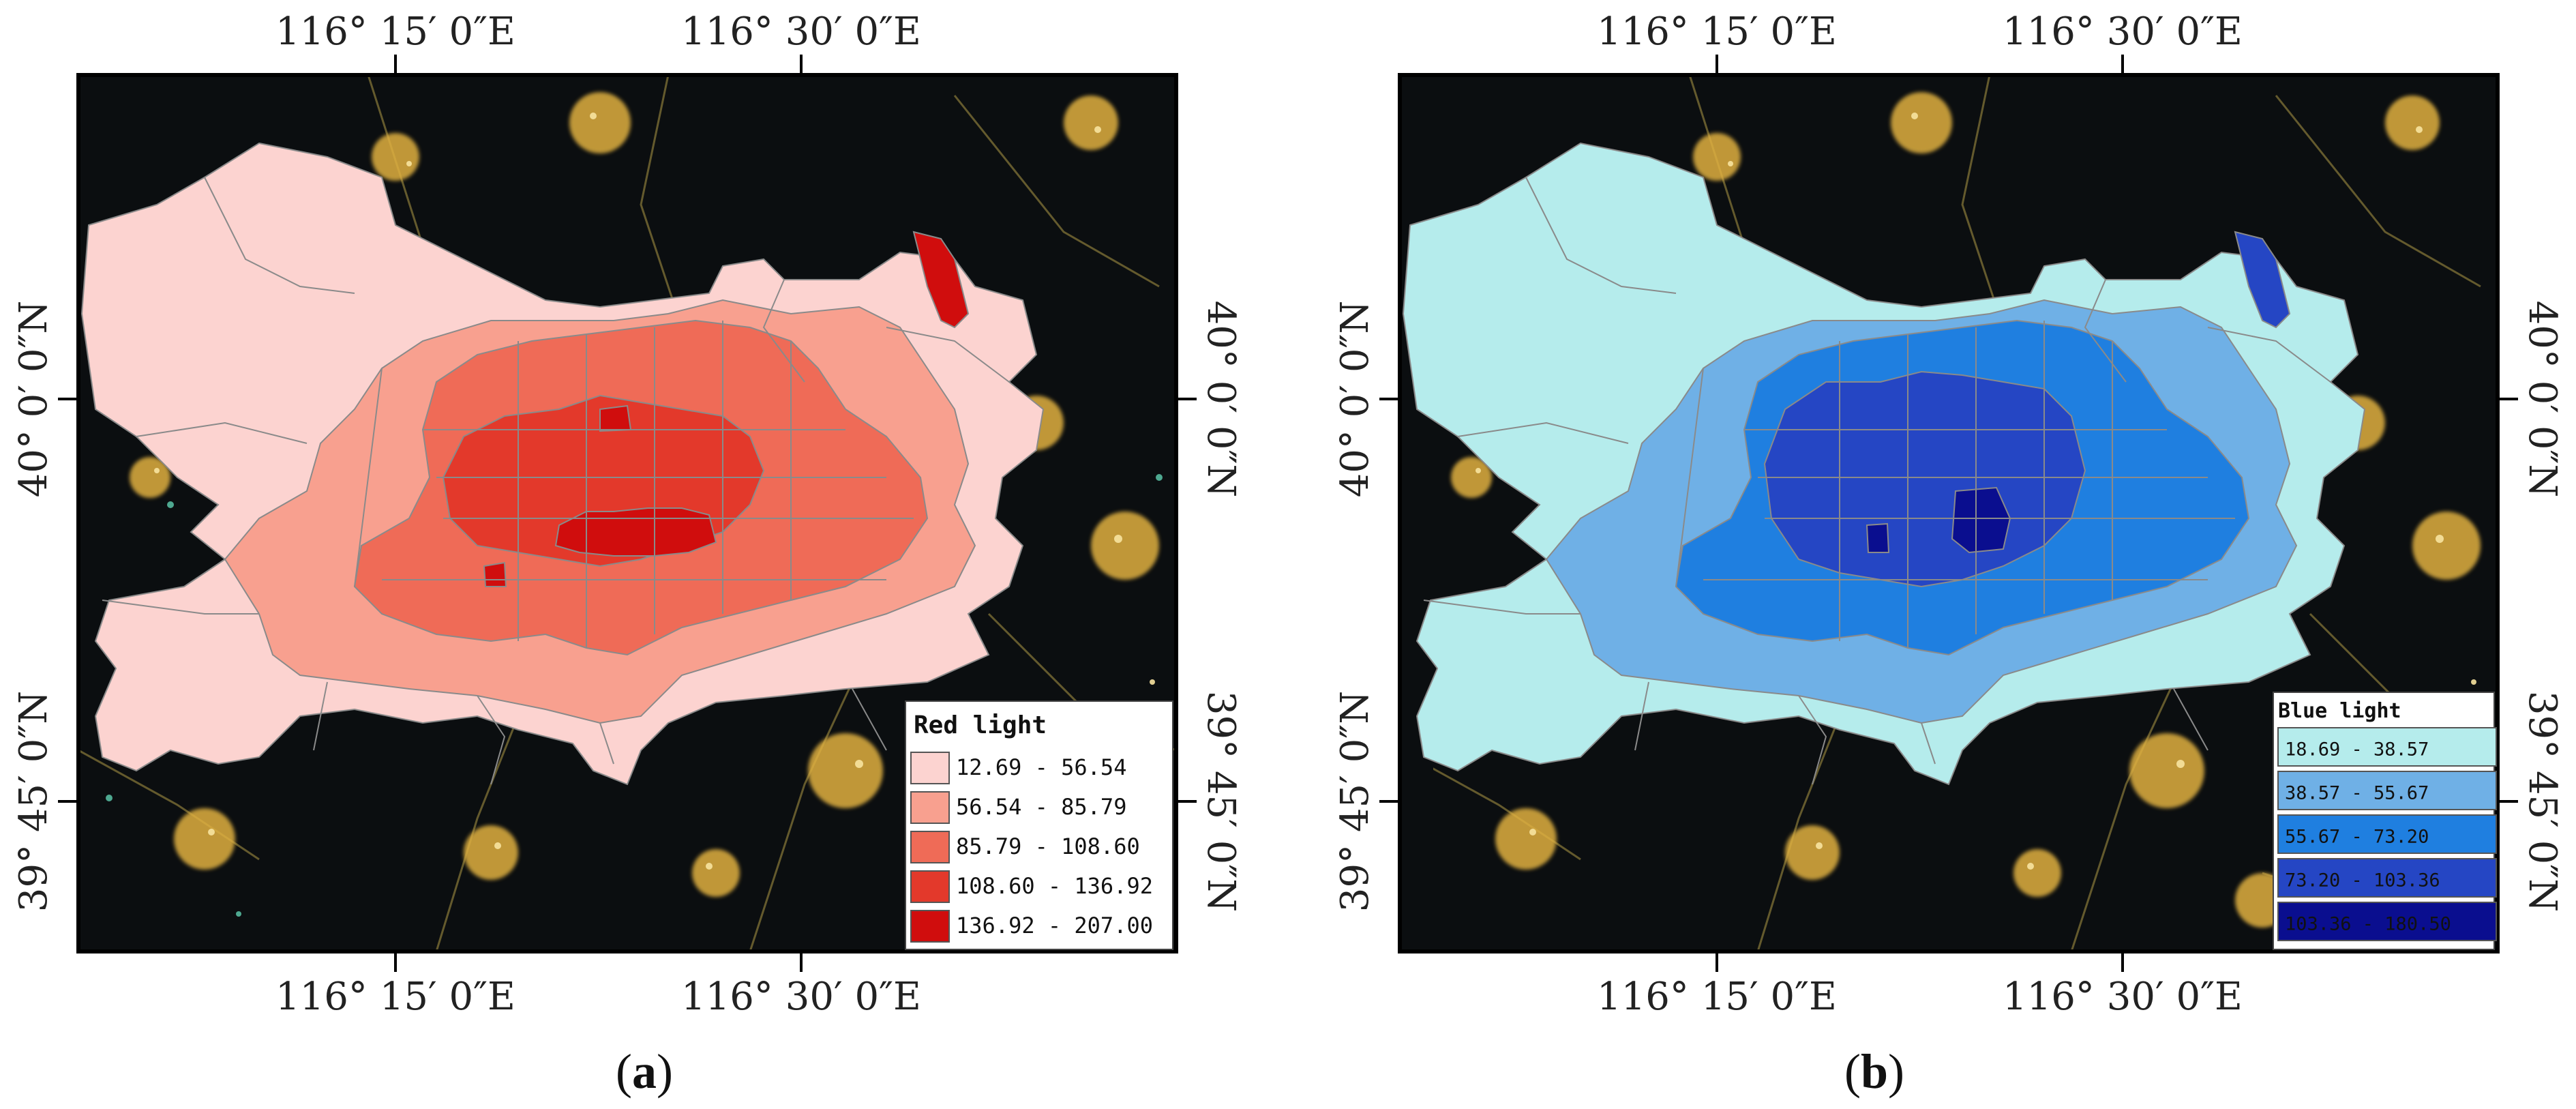  Describe the element at coordinates (644, 1071) in the screenshot. I see `caption-a: (a)` at that location.